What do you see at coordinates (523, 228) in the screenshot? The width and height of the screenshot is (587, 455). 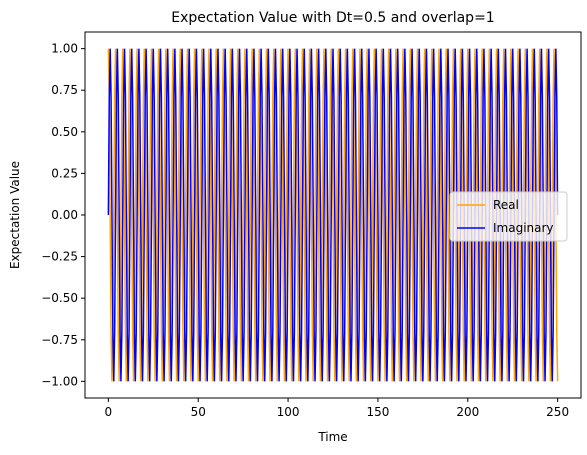 I see `legend-label-imaginary: Imaginary` at bounding box center [523, 228].